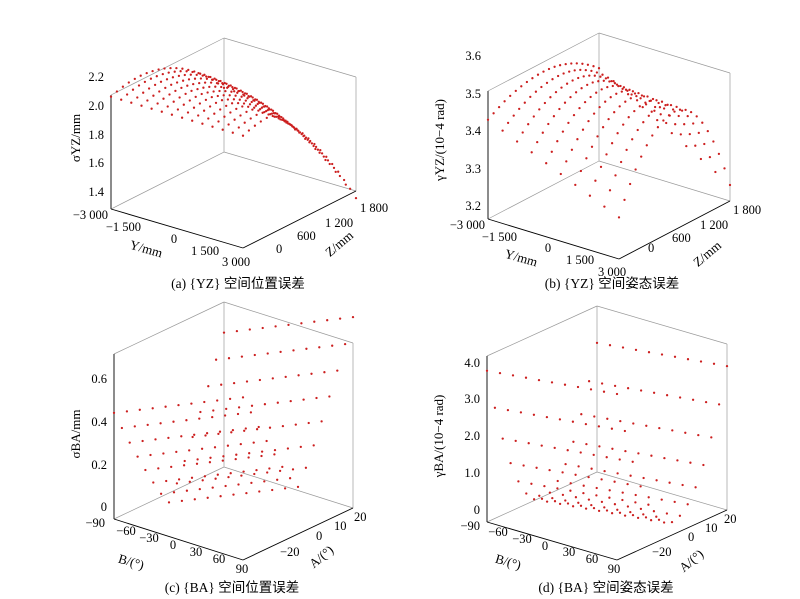 The width and height of the screenshot is (800, 599). What do you see at coordinates (75, 434) in the screenshot?
I see `z-axis-label: σBA/mm` at bounding box center [75, 434].